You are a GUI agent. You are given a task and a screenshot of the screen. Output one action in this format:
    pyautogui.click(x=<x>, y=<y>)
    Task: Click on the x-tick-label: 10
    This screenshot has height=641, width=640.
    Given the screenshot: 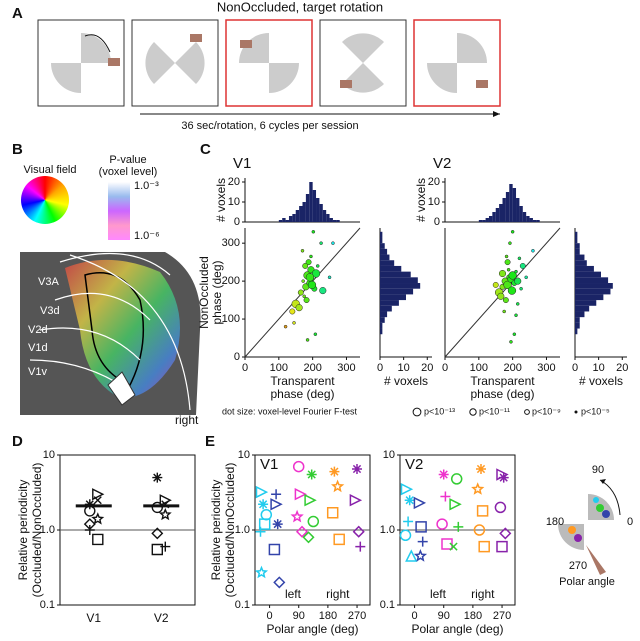 What is the action you would take?
    pyautogui.click(x=599, y=368)
    